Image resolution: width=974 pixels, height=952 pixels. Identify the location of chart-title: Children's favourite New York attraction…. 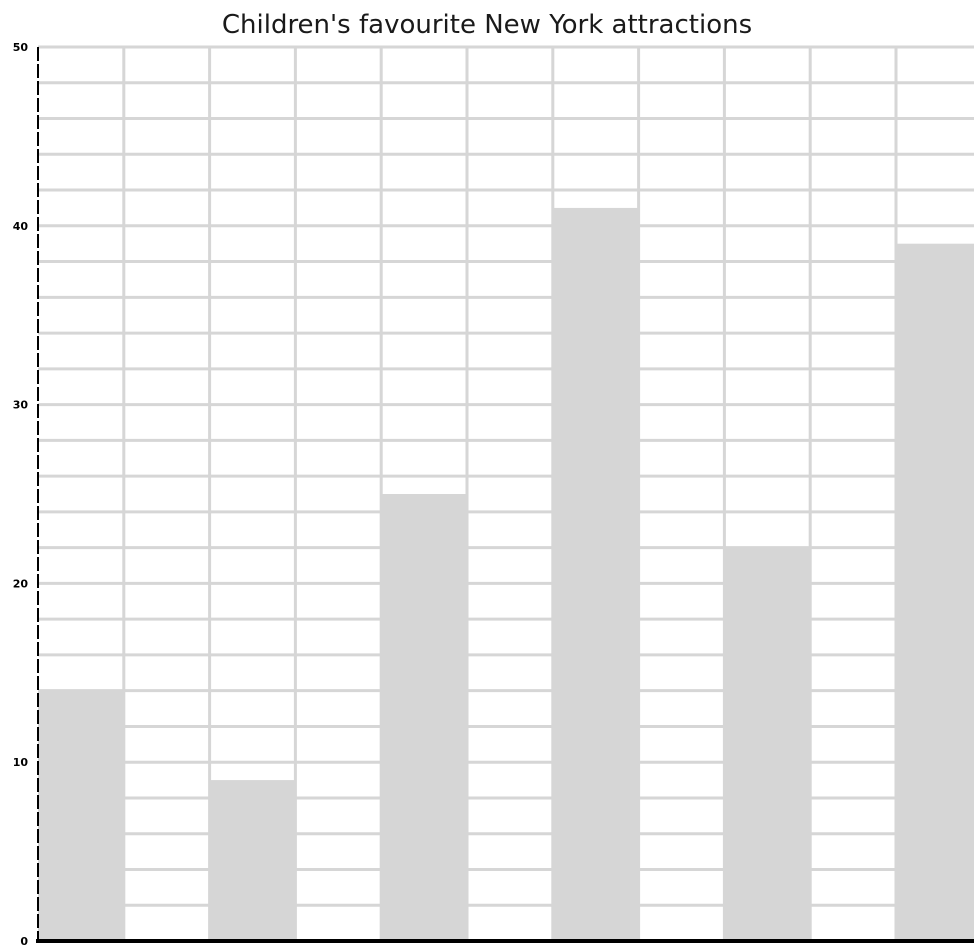
(487, 25).